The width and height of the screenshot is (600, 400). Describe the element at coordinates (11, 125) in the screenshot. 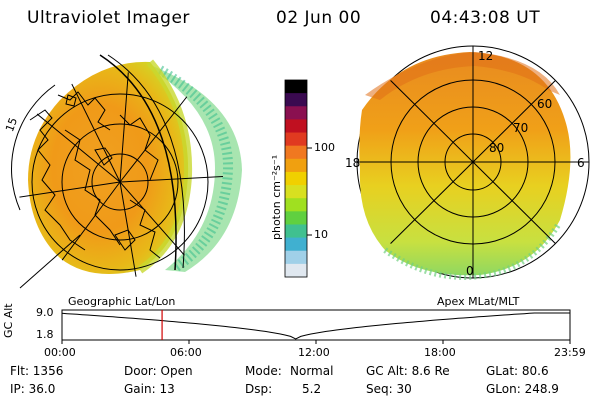

I see `longitude-tick-label: 15` at that location.